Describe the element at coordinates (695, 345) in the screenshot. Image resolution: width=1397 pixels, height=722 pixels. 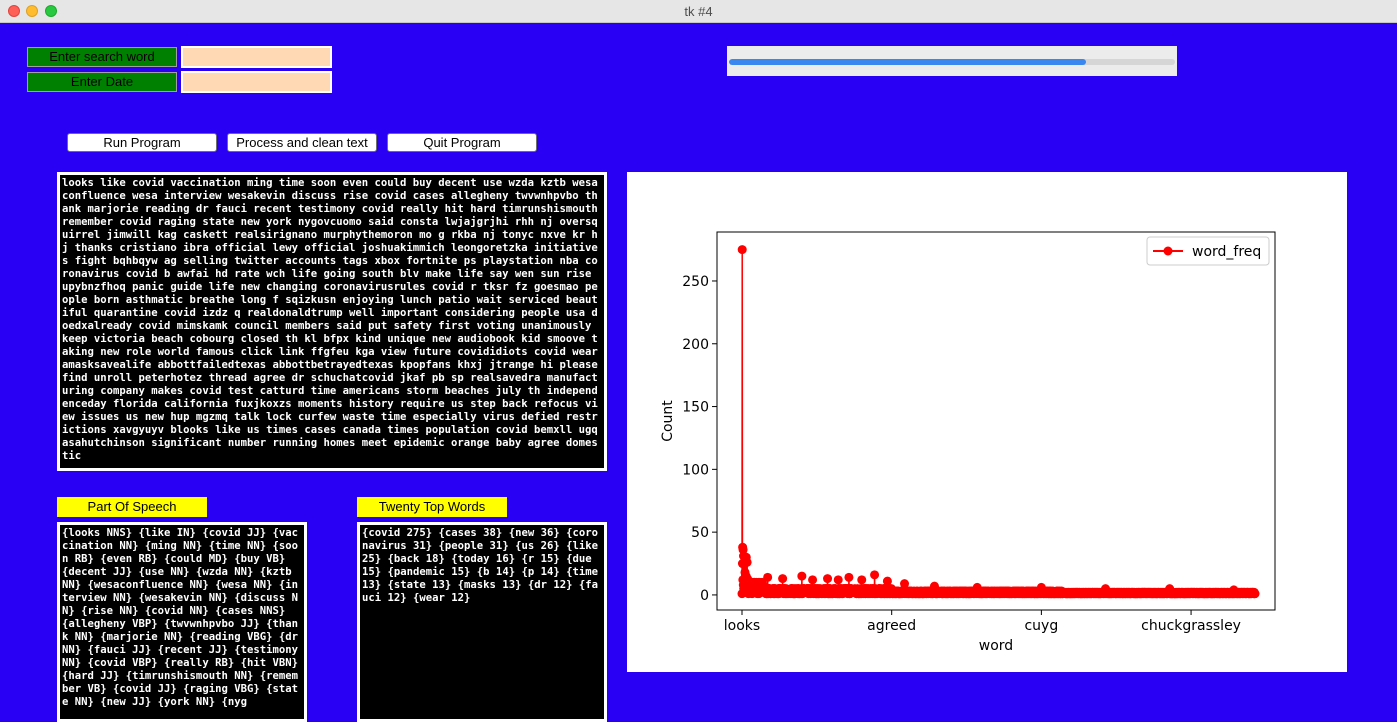
I see `y-tick-label: 200` at that location.